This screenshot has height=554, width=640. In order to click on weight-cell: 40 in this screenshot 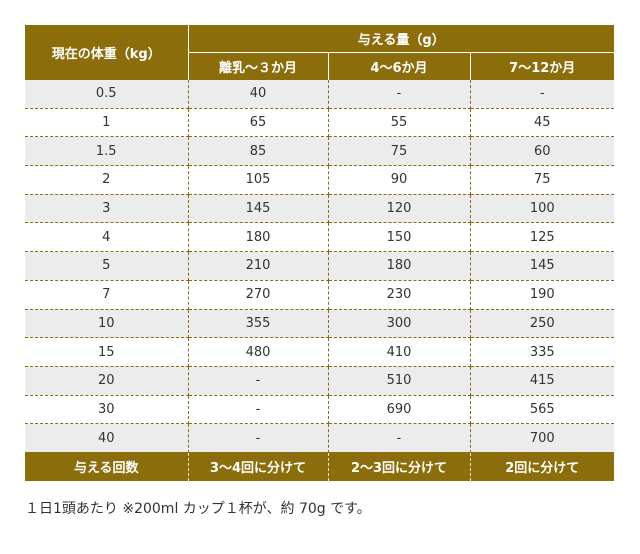, I will do `click(107, 438)`.